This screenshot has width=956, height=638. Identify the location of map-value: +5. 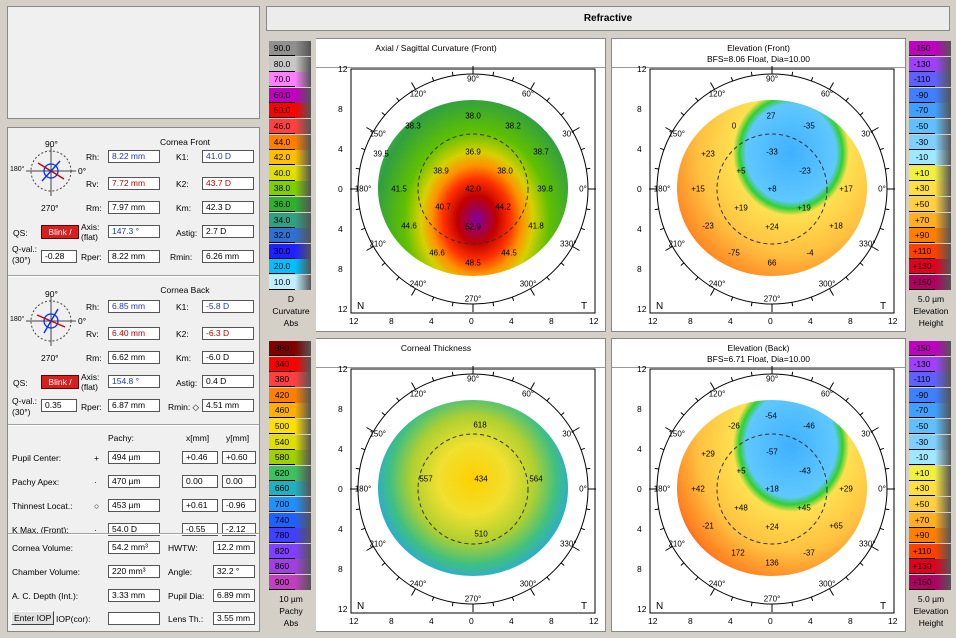
(741, 171).